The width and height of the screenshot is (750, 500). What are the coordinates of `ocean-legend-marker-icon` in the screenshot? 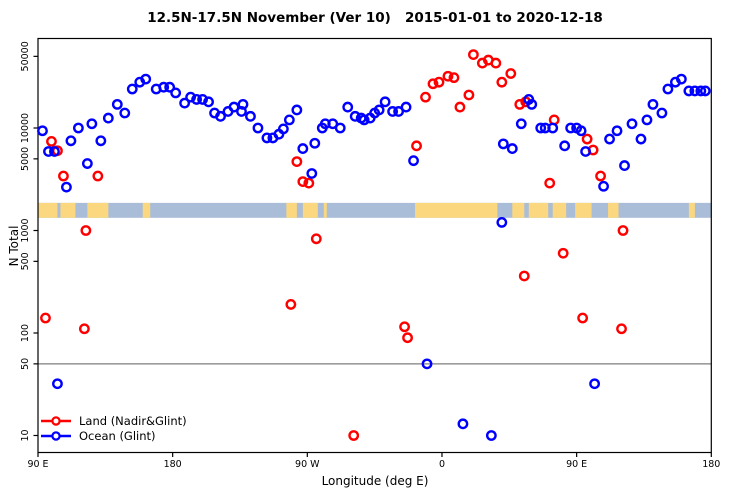 It's located at (56, 435).